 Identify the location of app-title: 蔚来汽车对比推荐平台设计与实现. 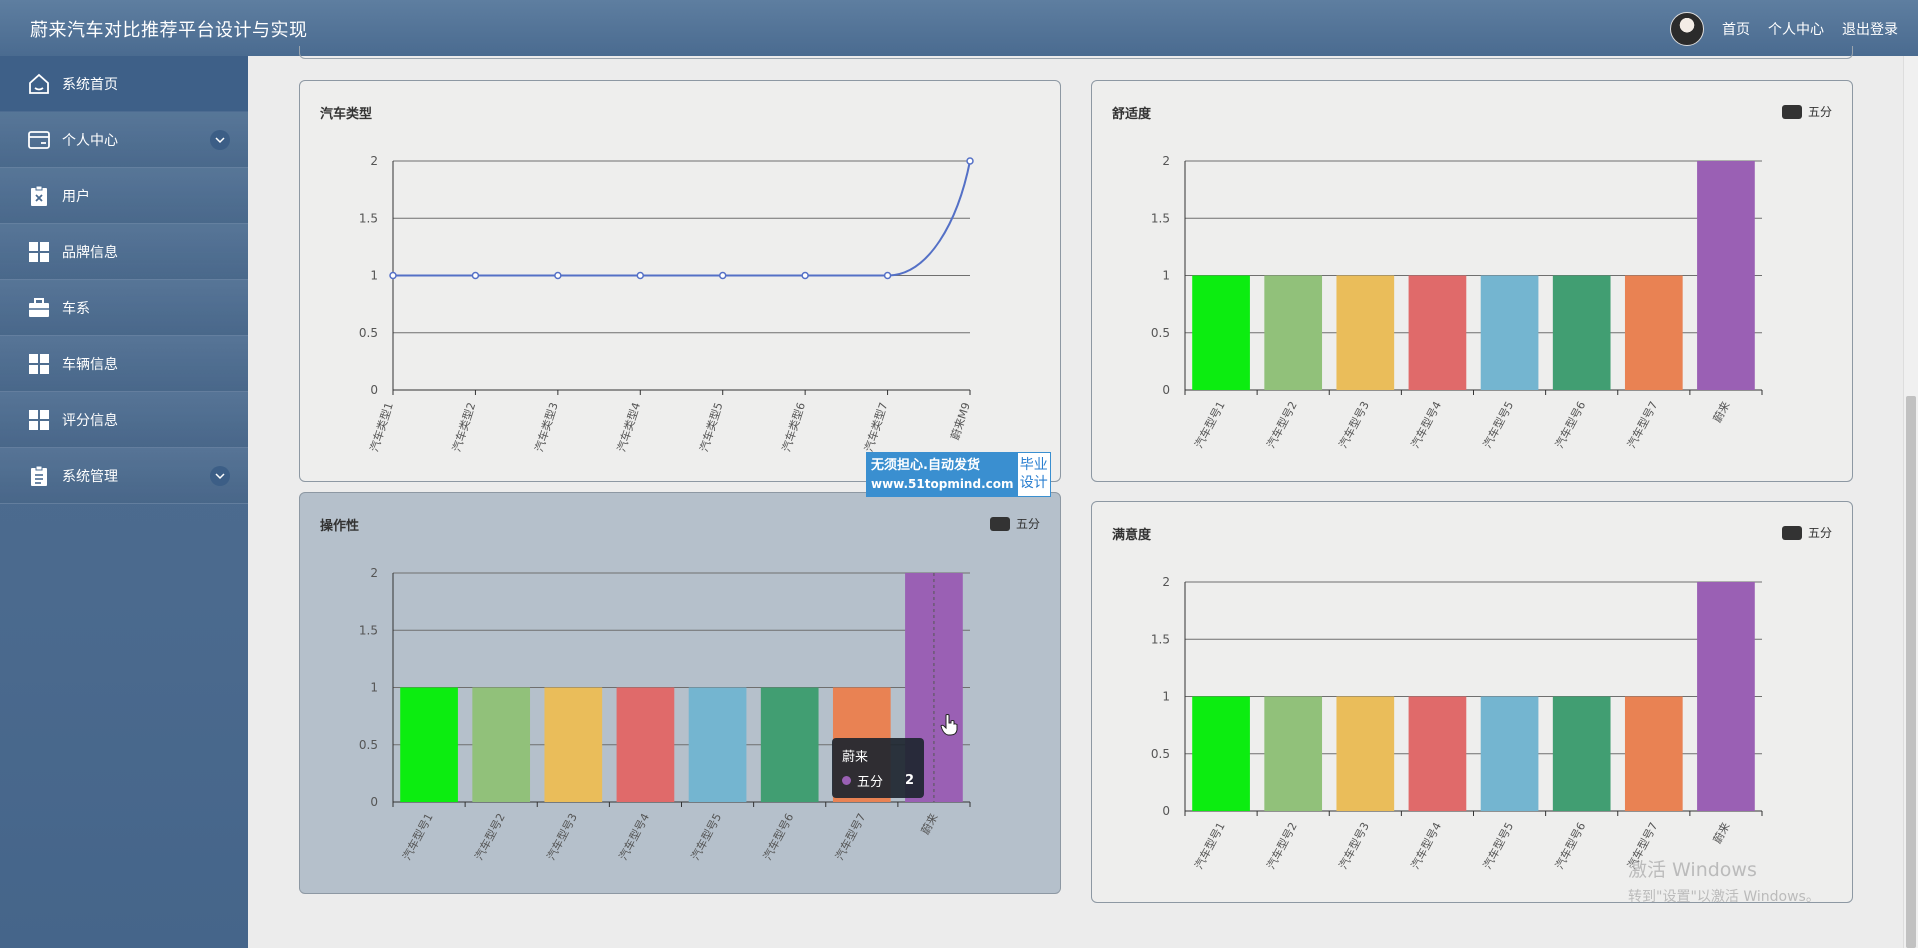
(169, 30).